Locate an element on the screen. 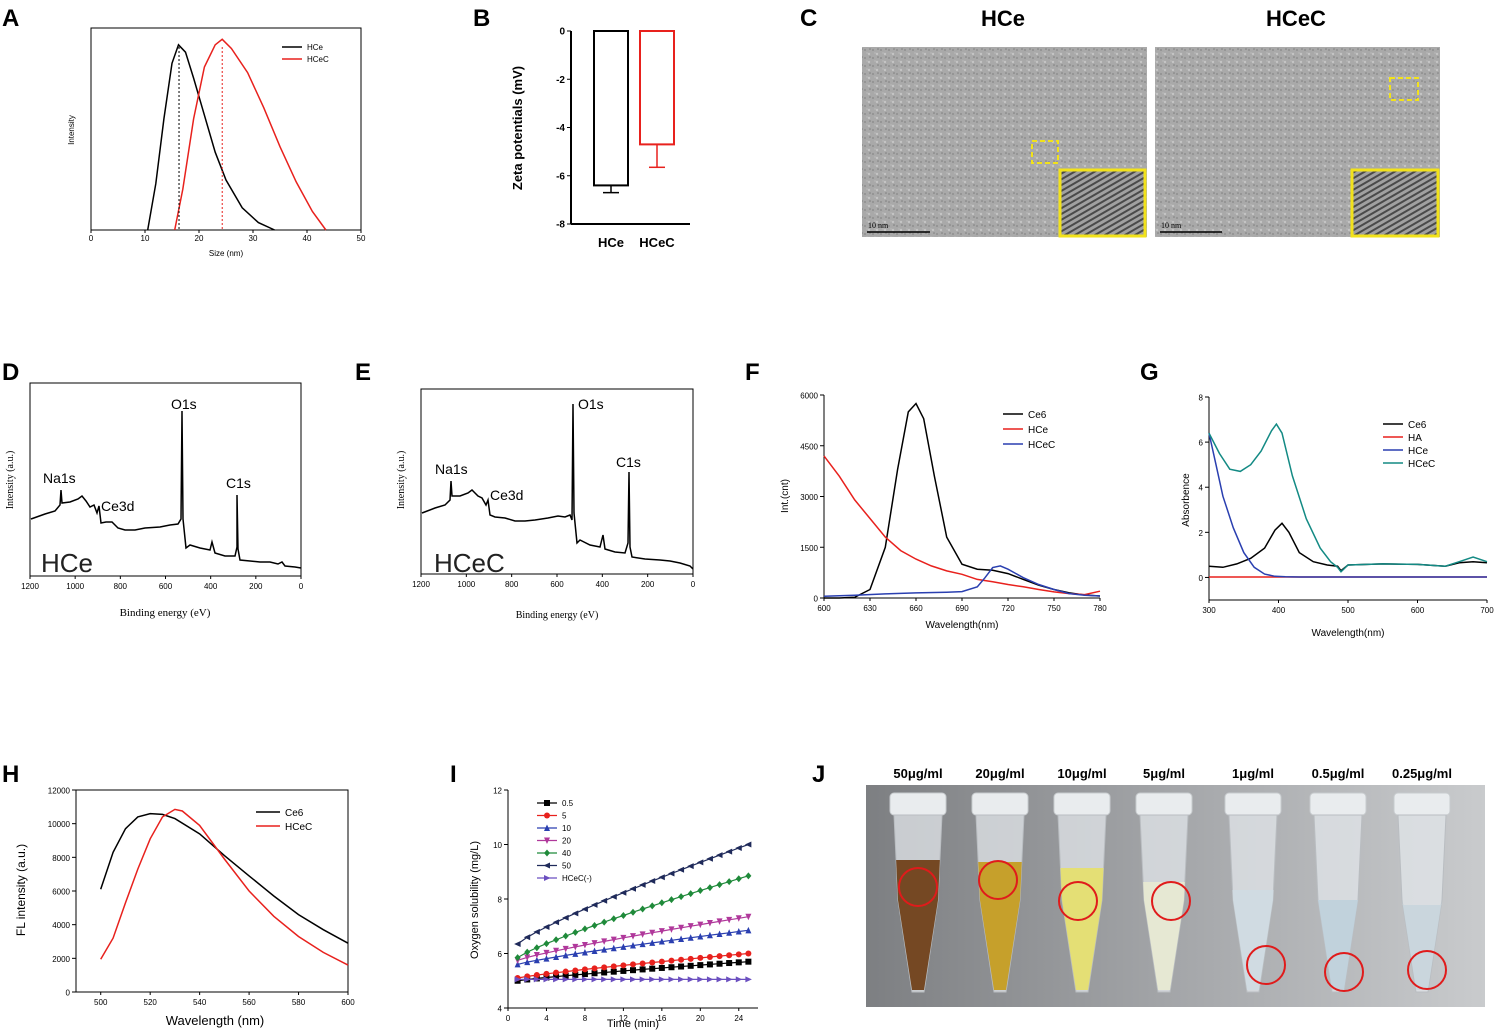 Image resolution: width=1497 pixels, height=1033 pixels. j-tube-cap is located at coordinates (1422, 804).